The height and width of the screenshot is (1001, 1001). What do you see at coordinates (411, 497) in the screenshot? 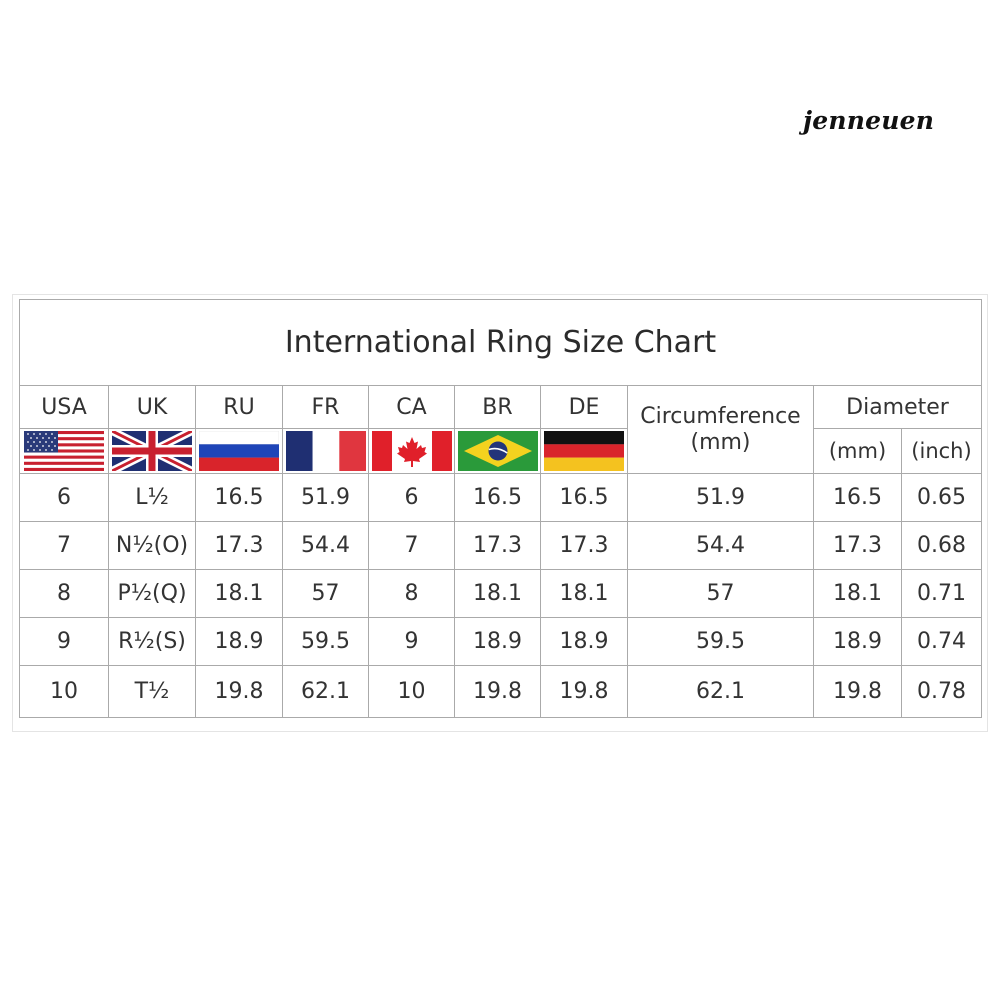
I see `cell-ca: 6` at bounding box center [411, 497].